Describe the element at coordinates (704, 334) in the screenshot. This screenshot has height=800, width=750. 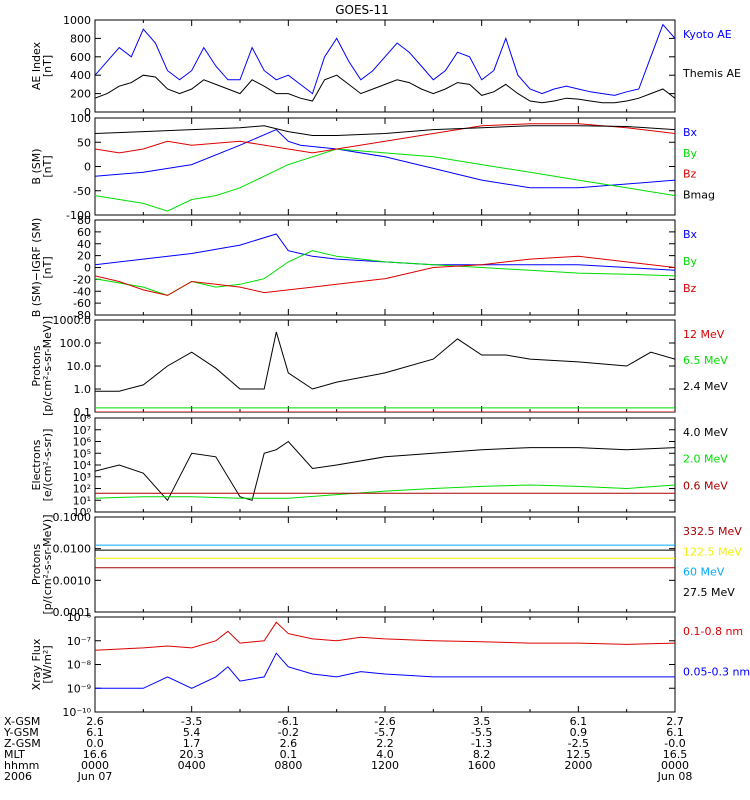
I see `legend-entry: 12 MeV` at that location.